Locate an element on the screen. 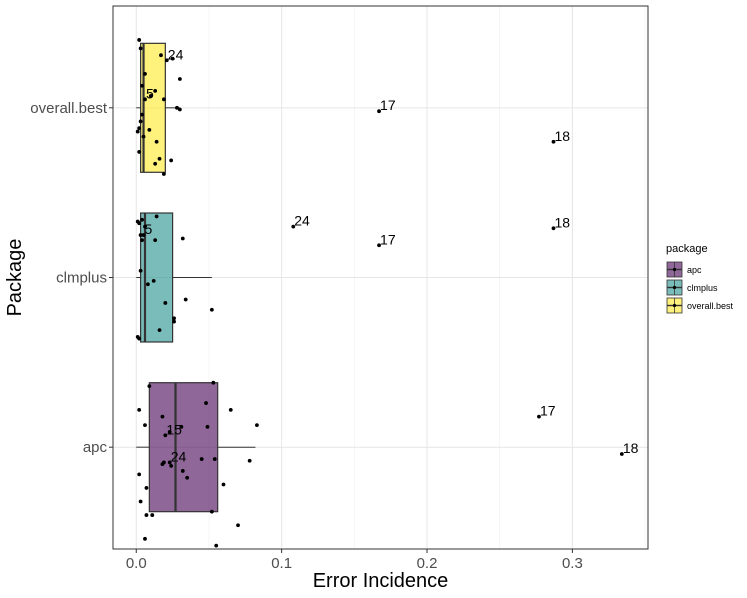  y-tick-label: apc is located at coordinates (95, 447).